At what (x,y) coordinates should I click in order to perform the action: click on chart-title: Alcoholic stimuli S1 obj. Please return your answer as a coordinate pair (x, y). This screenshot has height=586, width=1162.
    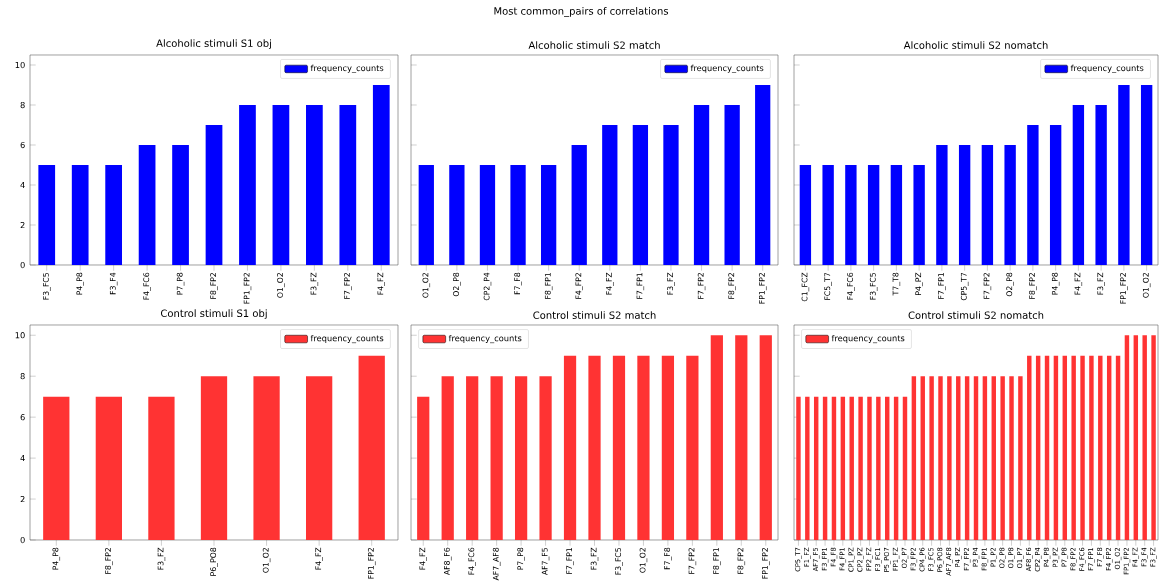
    Looking at the image, I should click on (213, 44).